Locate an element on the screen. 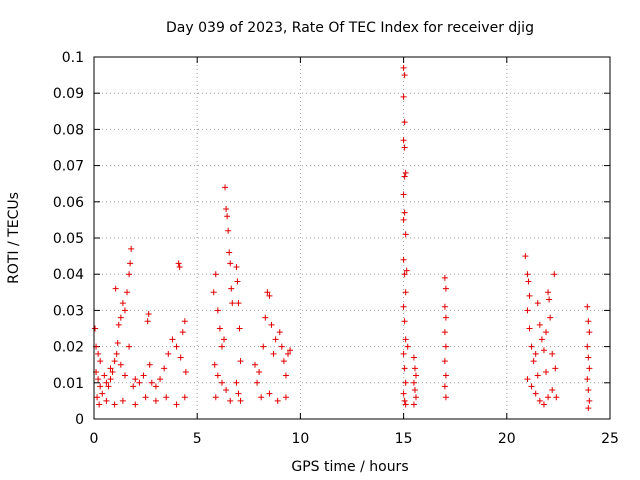 Image resolution: width=640 pixels, height=480 pixels. y-tick-label: 0.08 is located at coordinates (68, 130).